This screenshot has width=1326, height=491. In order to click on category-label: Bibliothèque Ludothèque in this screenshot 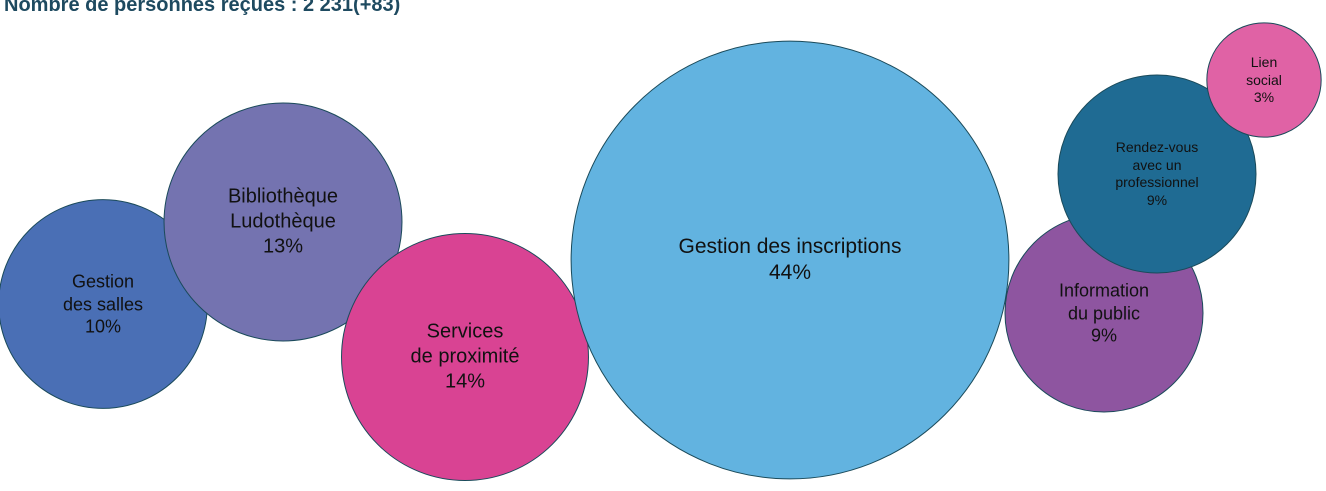, I will do `click(283, 209)`.